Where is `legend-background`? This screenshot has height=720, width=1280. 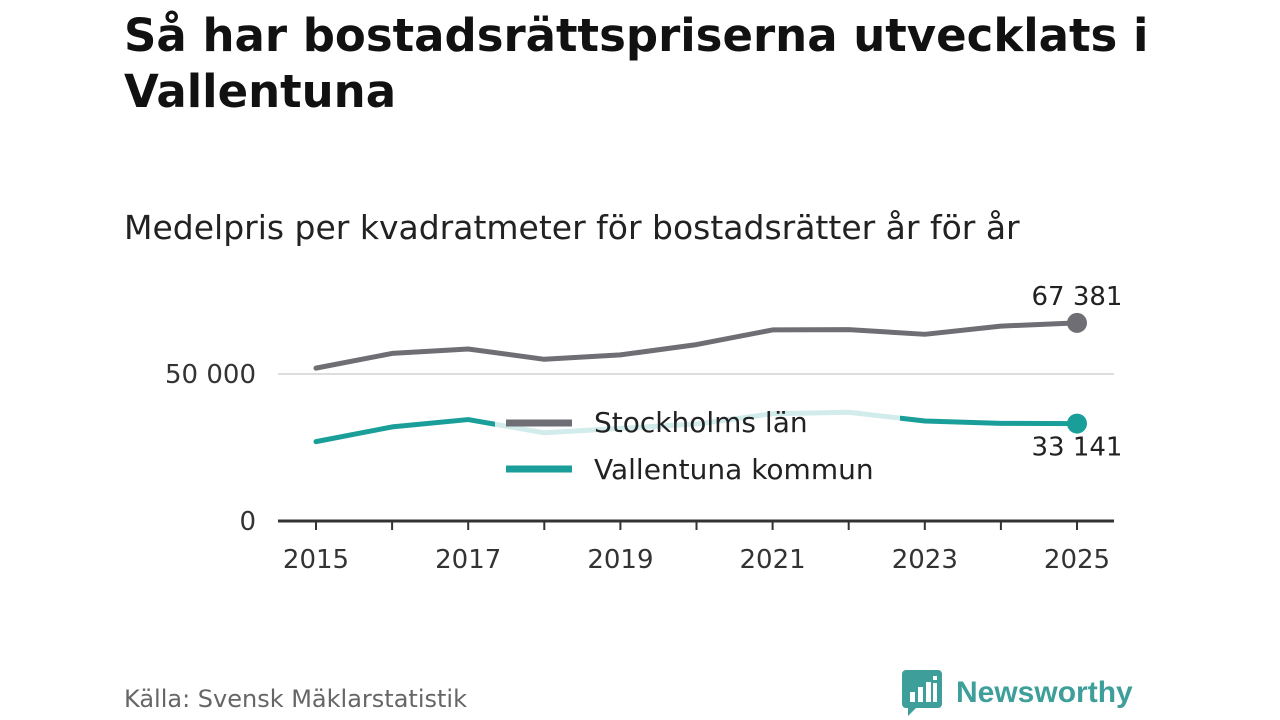 legend-background is located at coordinates (697, 446).